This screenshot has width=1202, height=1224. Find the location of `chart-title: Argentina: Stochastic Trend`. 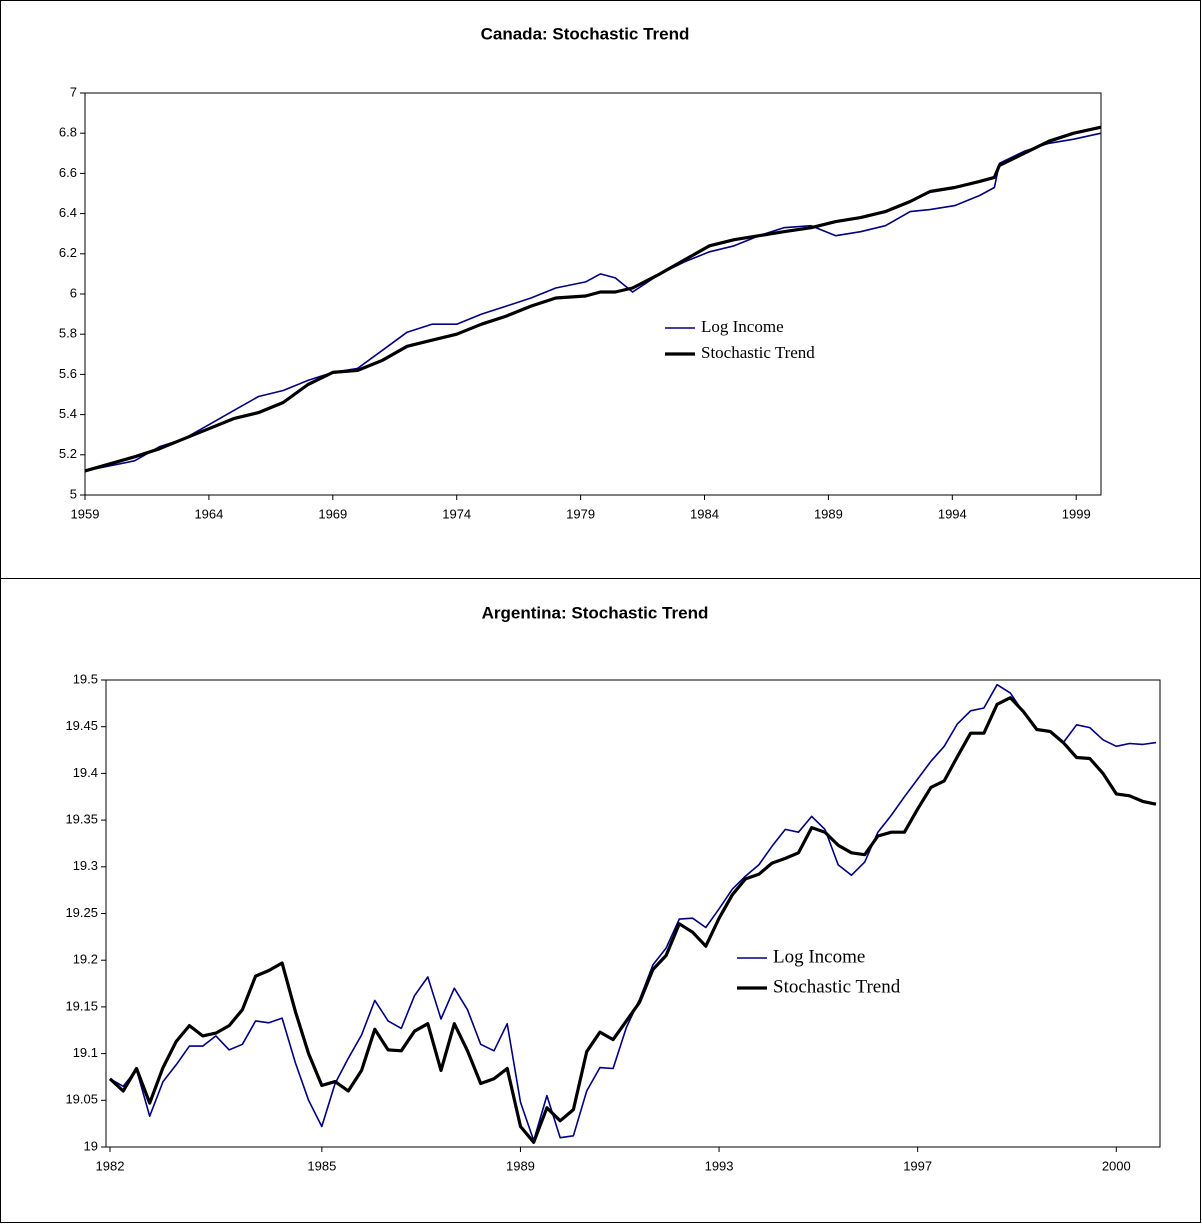

chart-title: Argentina: Stochastic Trend is located at coordinates (595, 612).